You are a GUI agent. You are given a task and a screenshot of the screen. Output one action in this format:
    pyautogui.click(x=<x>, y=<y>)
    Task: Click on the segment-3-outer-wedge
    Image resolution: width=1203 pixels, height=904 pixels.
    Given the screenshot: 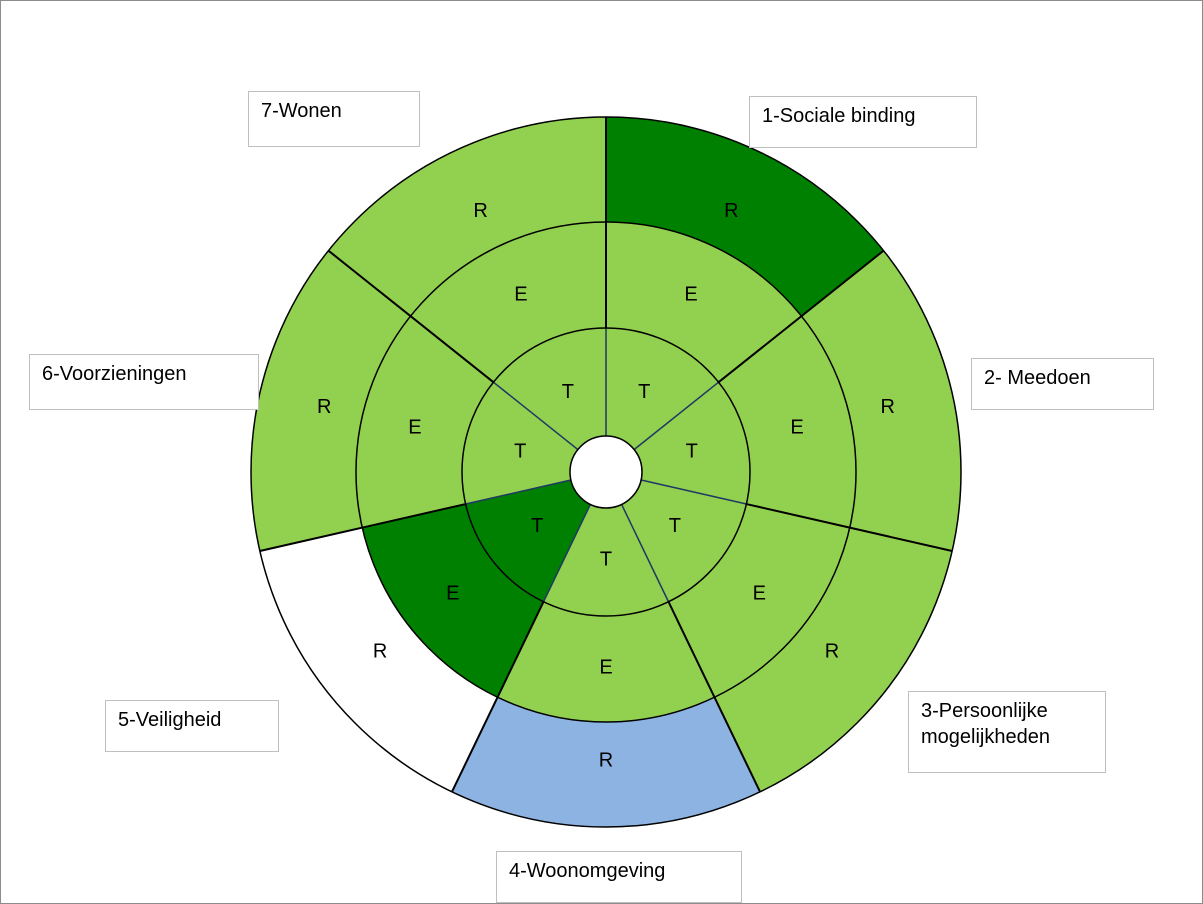 What is the action you would take?
    pyautogui.click(x=833, y=659)
    